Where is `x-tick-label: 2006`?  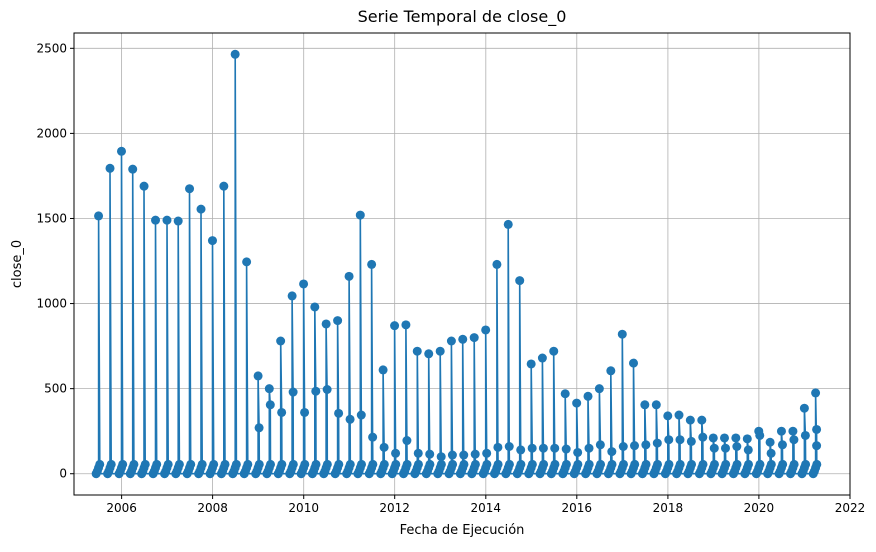 x-tick-label: 2006 is located at coordinates (121, 508).